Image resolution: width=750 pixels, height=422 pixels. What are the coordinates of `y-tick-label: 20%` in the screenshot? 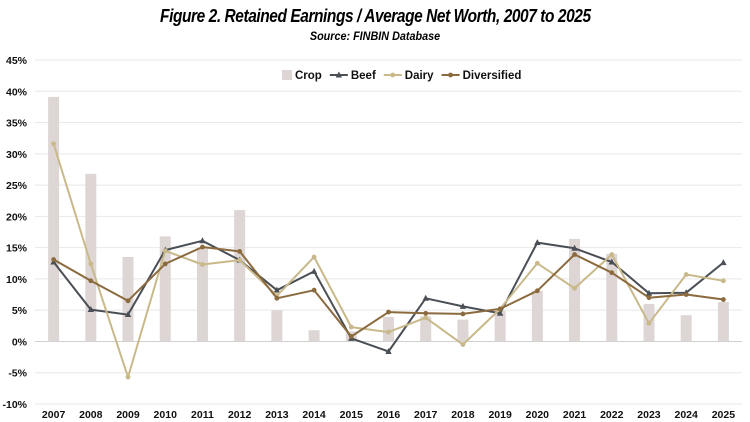 It's located at (17, 217).